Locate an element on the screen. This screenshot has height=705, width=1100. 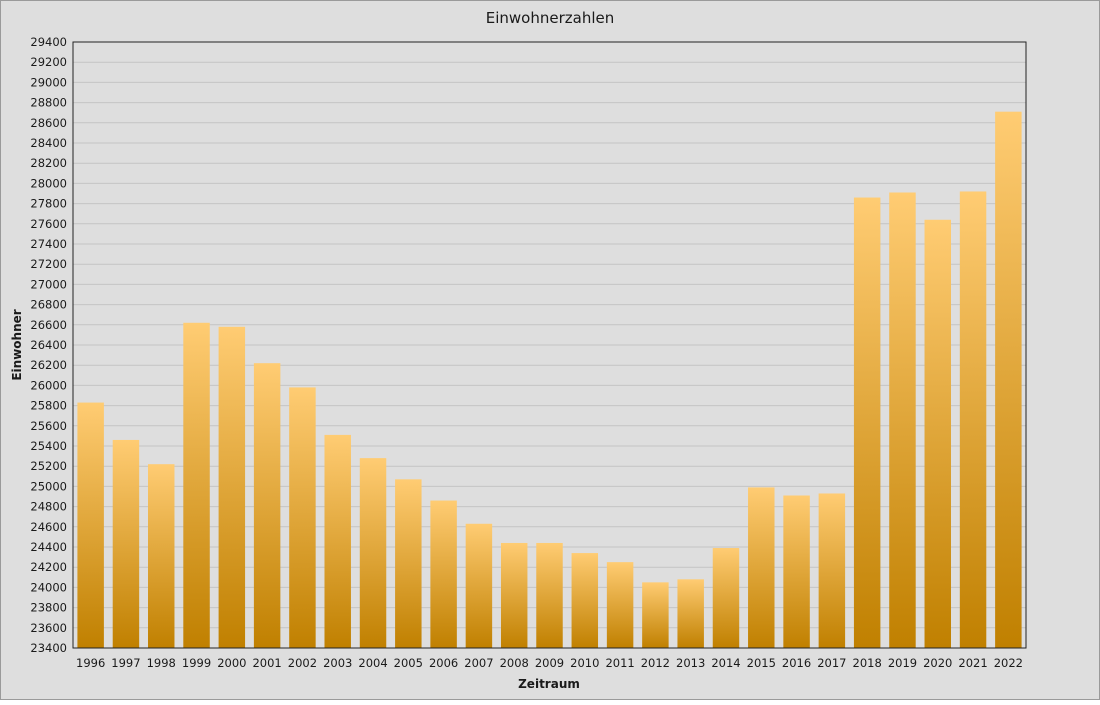
y-tick-label: 27600 is located at coordinates (48, 224).